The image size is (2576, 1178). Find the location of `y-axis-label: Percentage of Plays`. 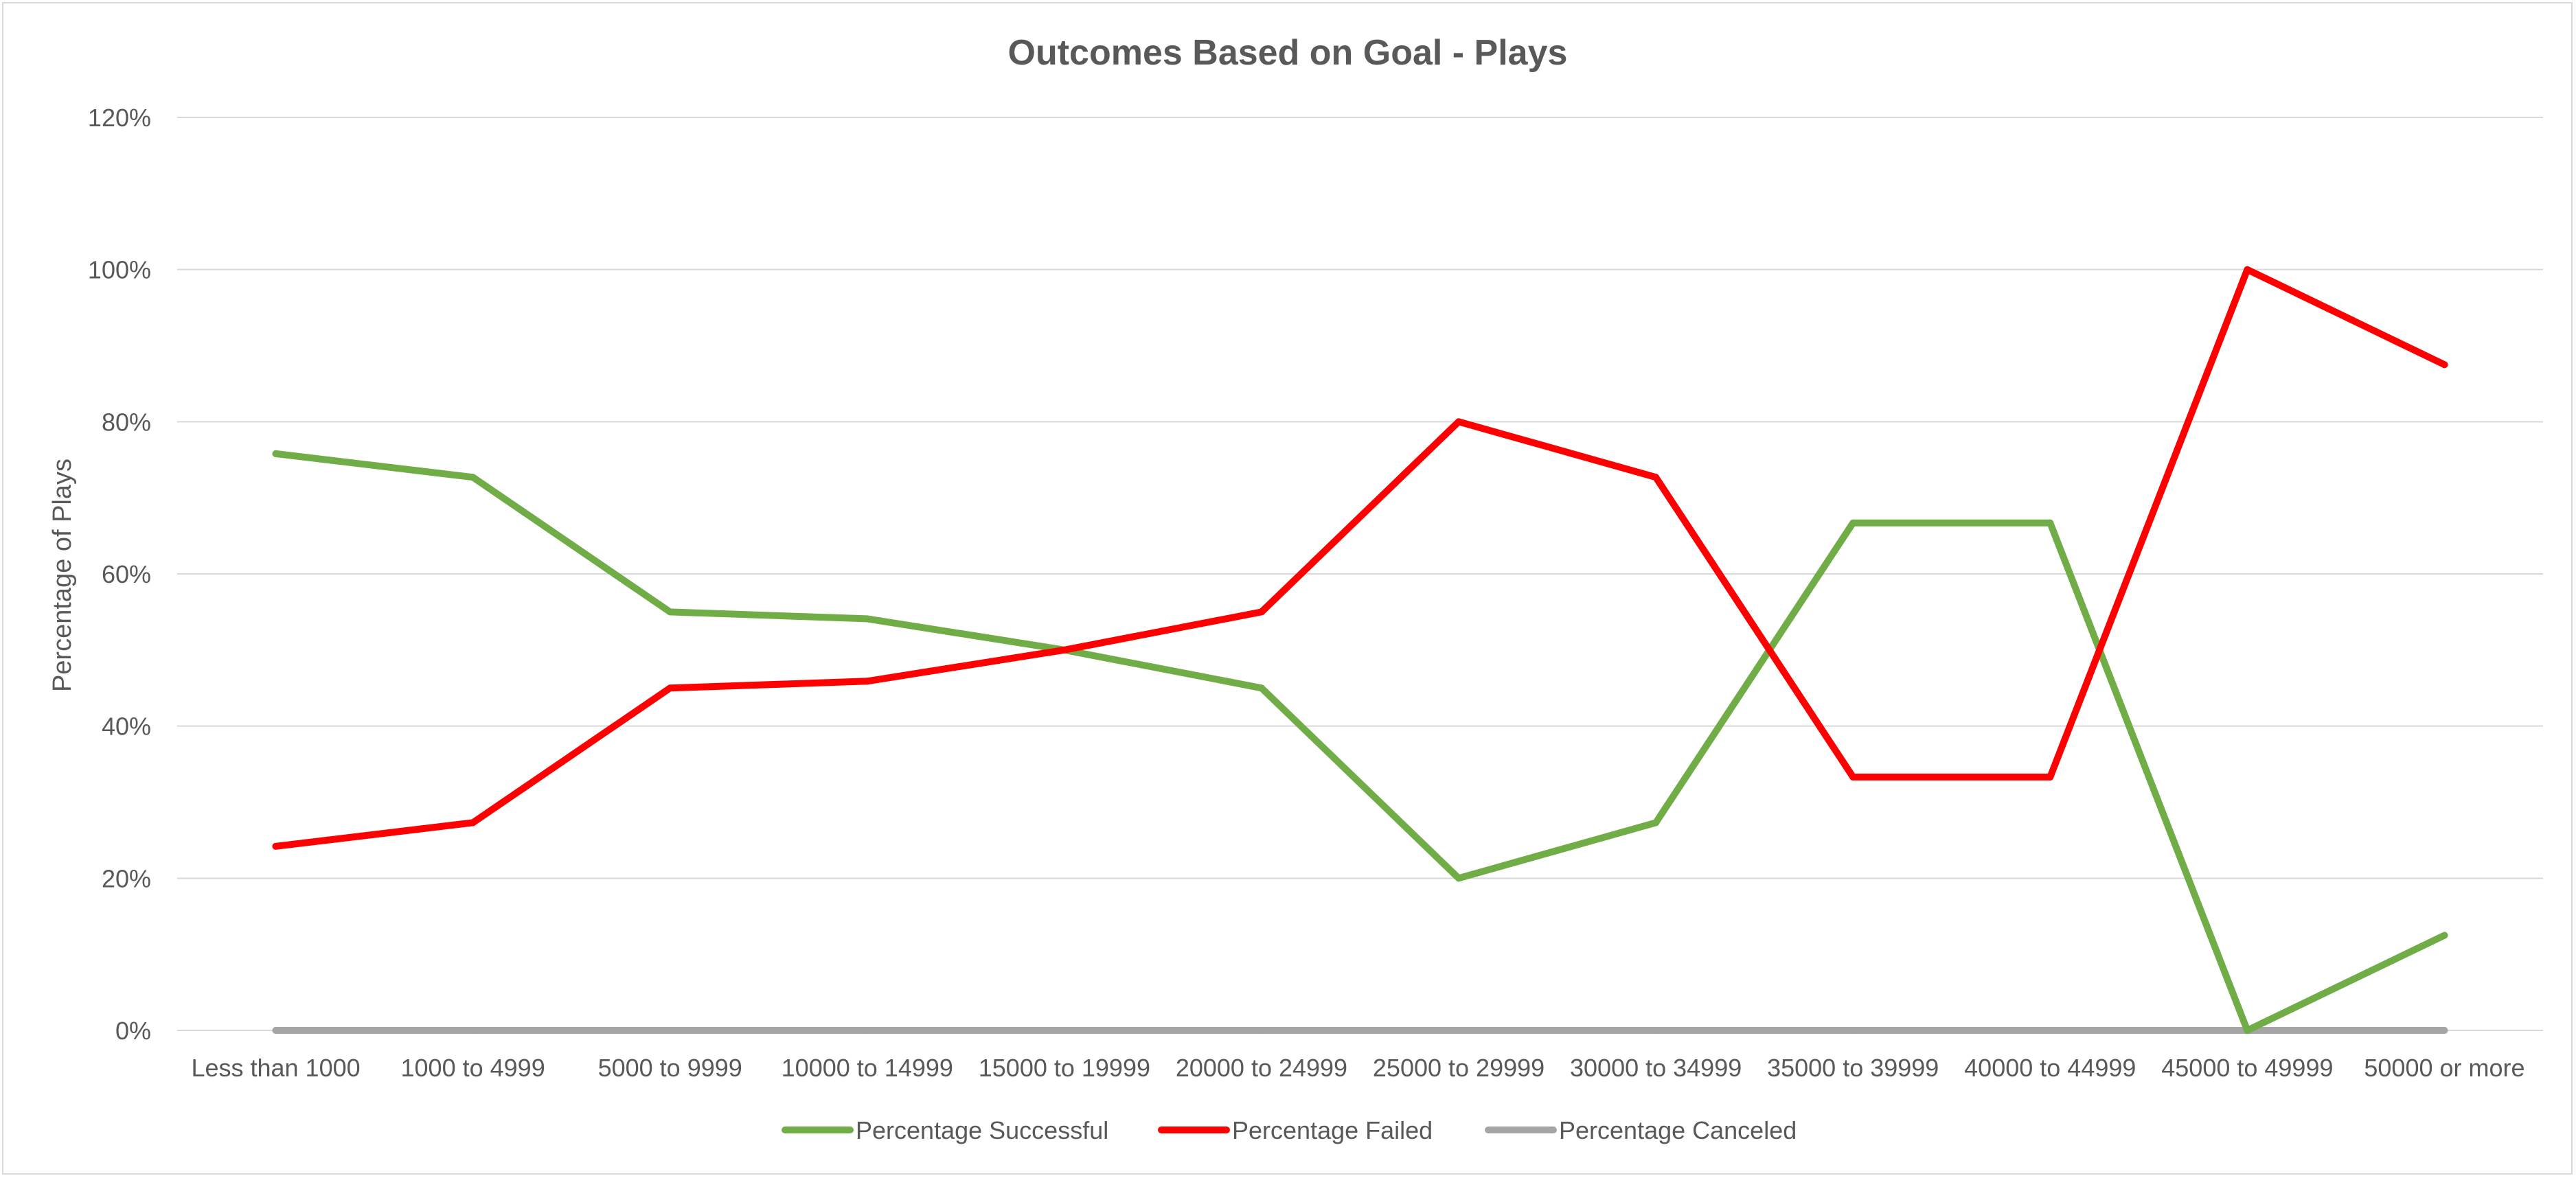

y-axis-label: Percentage of Plays is located at coordinates (62, 575).